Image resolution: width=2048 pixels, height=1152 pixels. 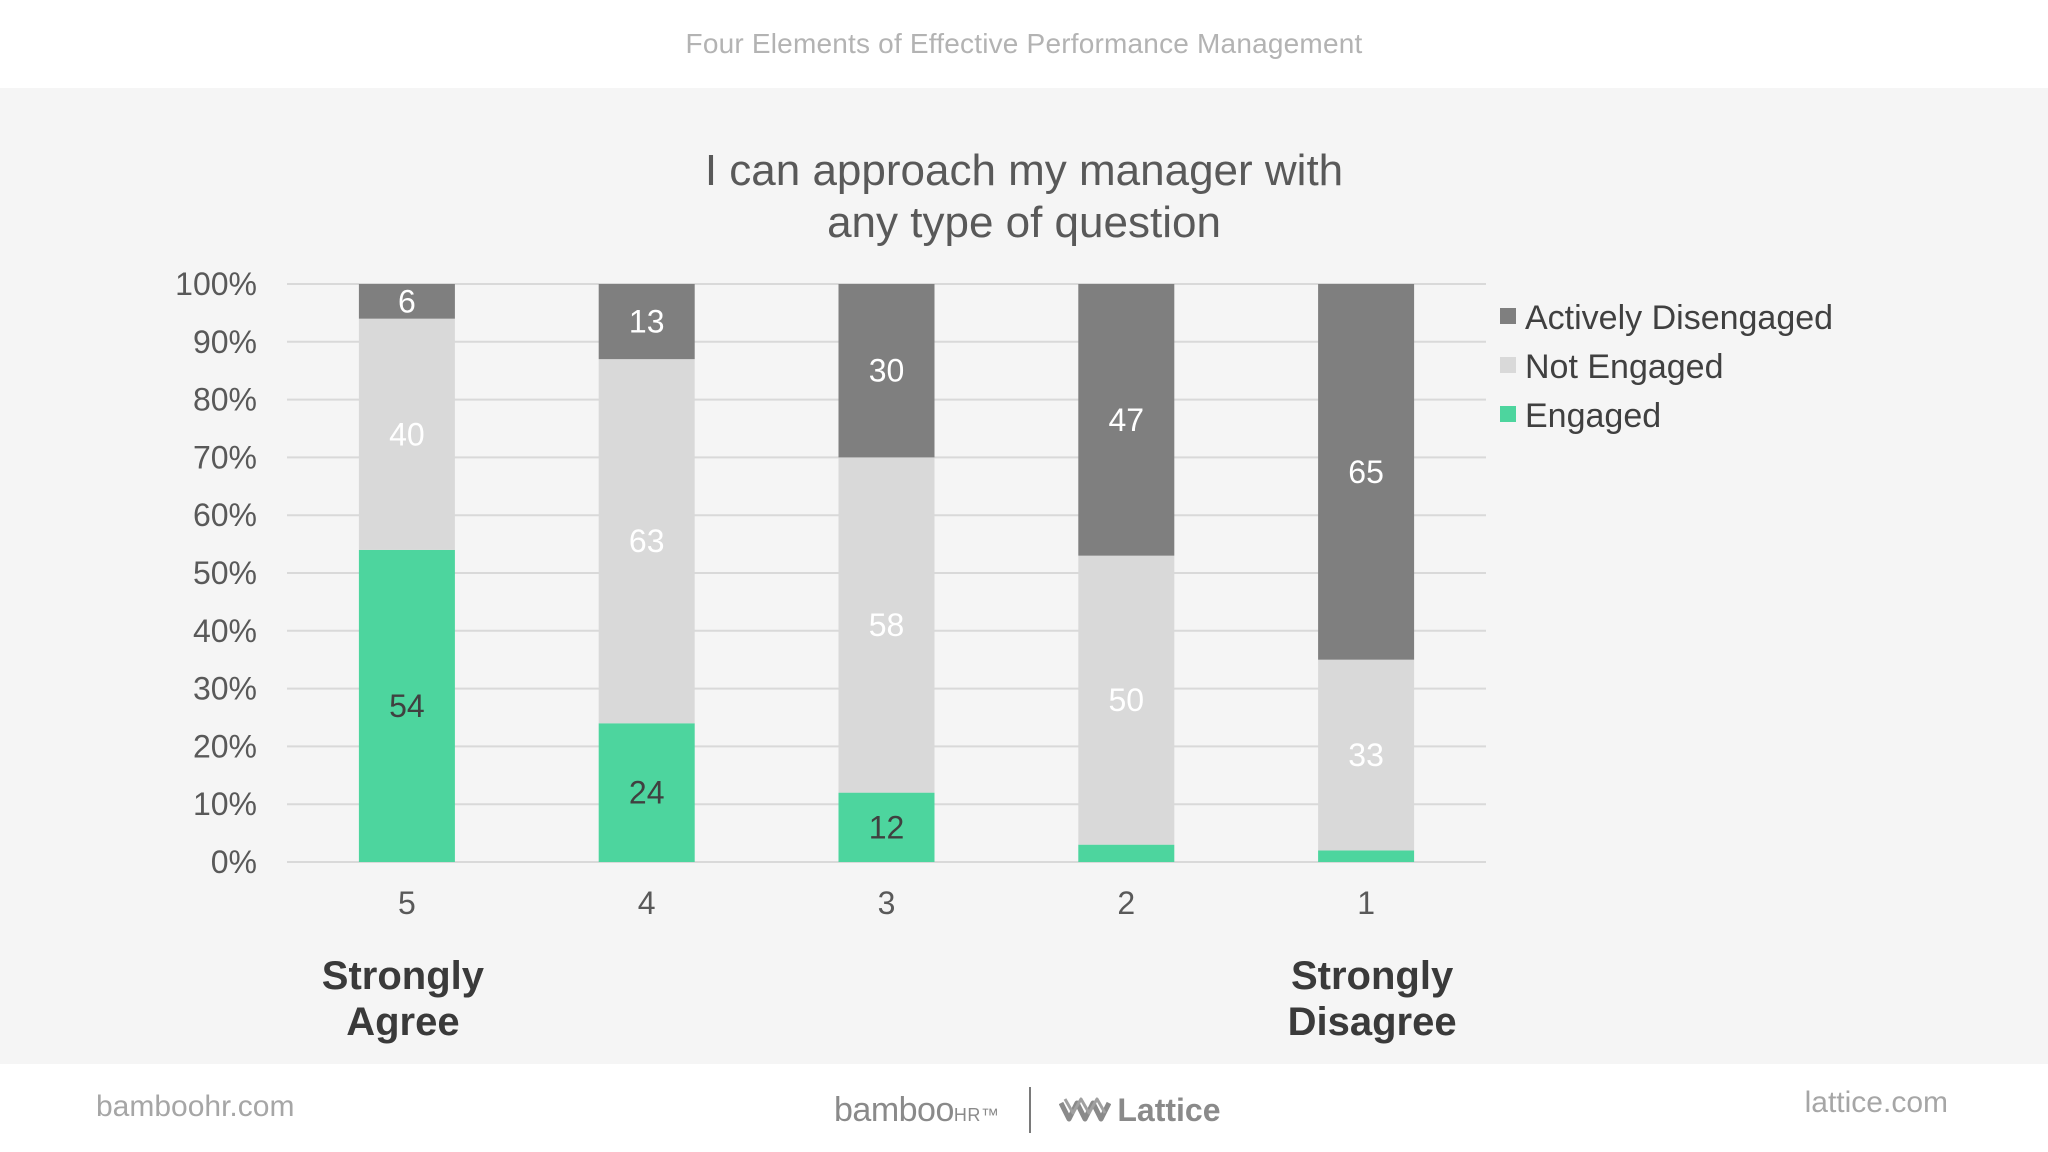 What do you see at coordinates (1169, 1109) in the screenshot?
I see `lattice-logo-text: Lattice` at bounding box center [1169, 1109].